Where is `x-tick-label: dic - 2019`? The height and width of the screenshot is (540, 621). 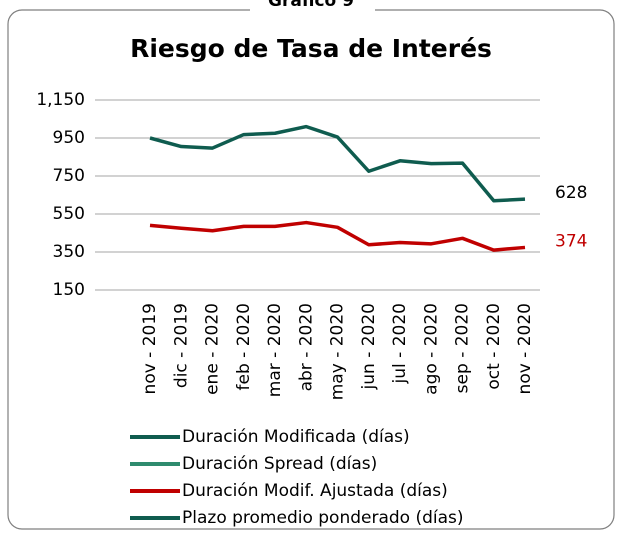
x-tick-label: dic - 2019 is located at coordinates (181, 345).